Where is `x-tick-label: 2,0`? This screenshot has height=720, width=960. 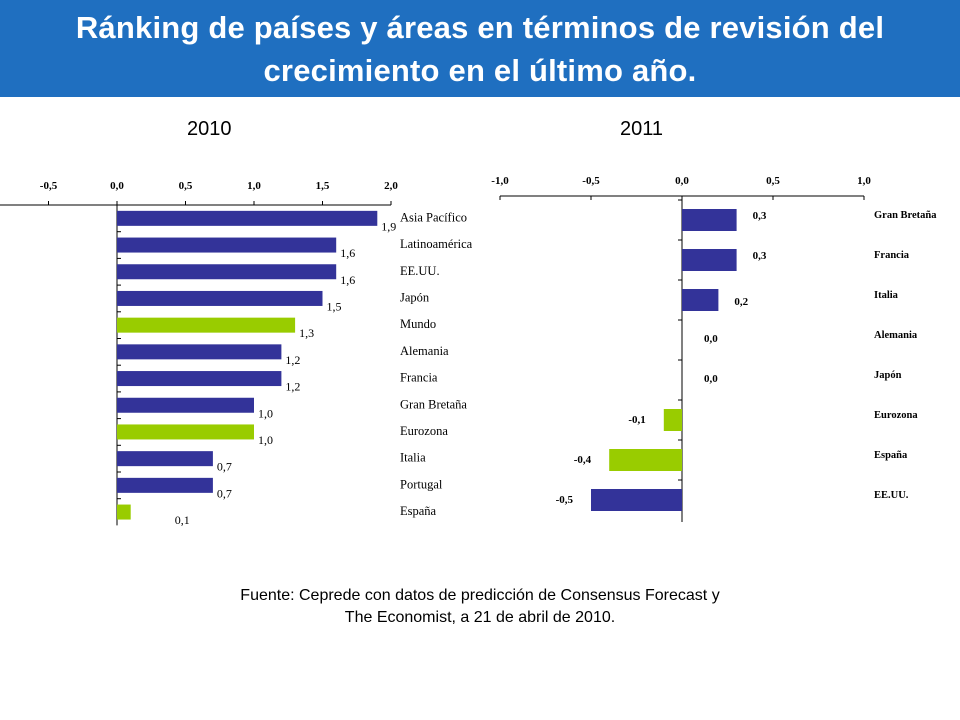
x-tick-label: 2,0 is located at coordinates (391, 186).